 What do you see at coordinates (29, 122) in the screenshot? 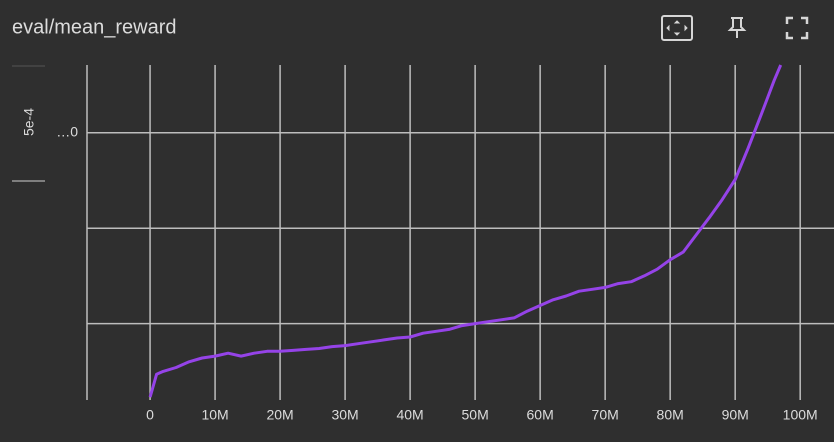
I see `y-axis-label: 5e-4` at bounding box center [29, 122].